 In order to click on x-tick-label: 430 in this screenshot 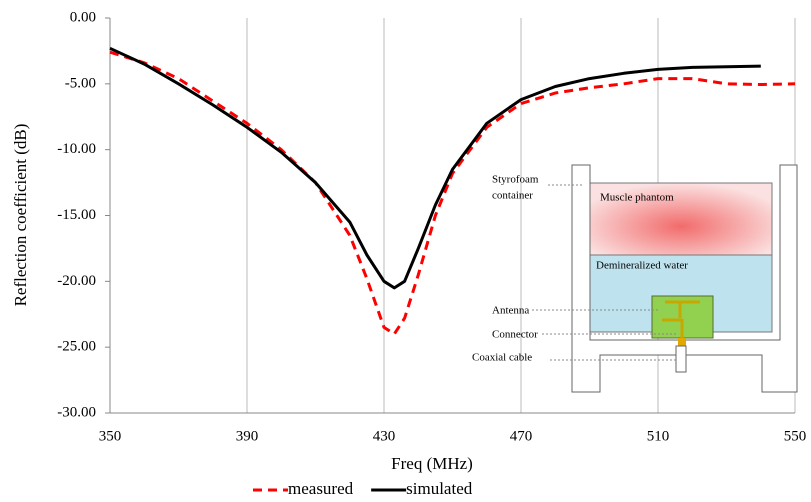, I will do `click(384, 436)`.